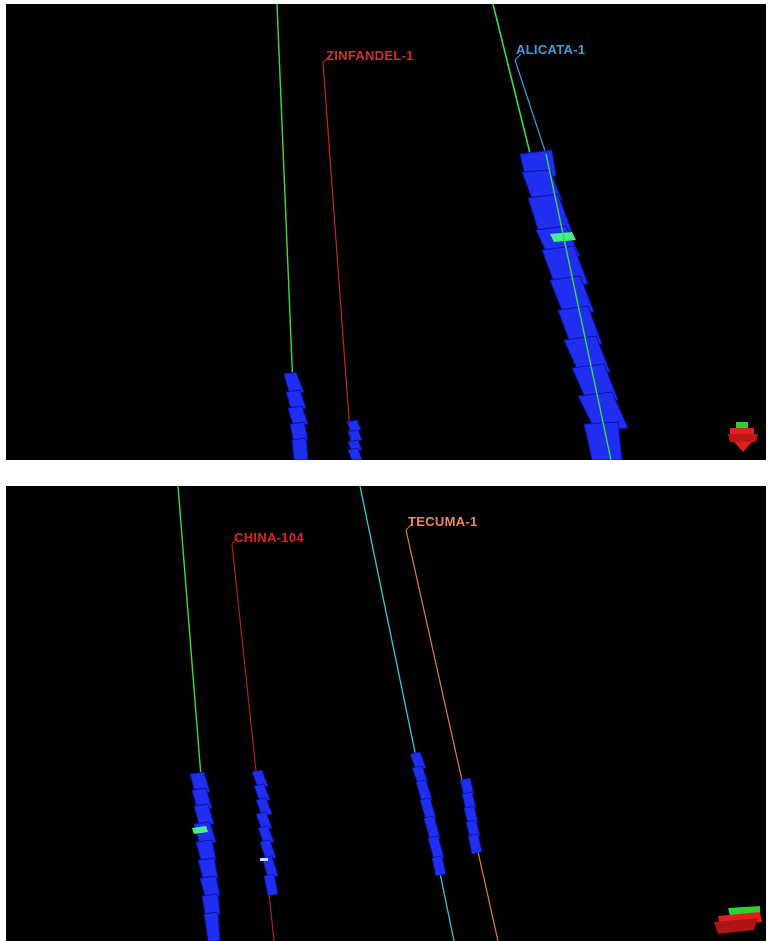 This screenshot has height=941, width=768. What do you see at coordinates (471, 816) in the screenshot?
I see `fault-blocks-tecuma` at bounding box center [471, 816].